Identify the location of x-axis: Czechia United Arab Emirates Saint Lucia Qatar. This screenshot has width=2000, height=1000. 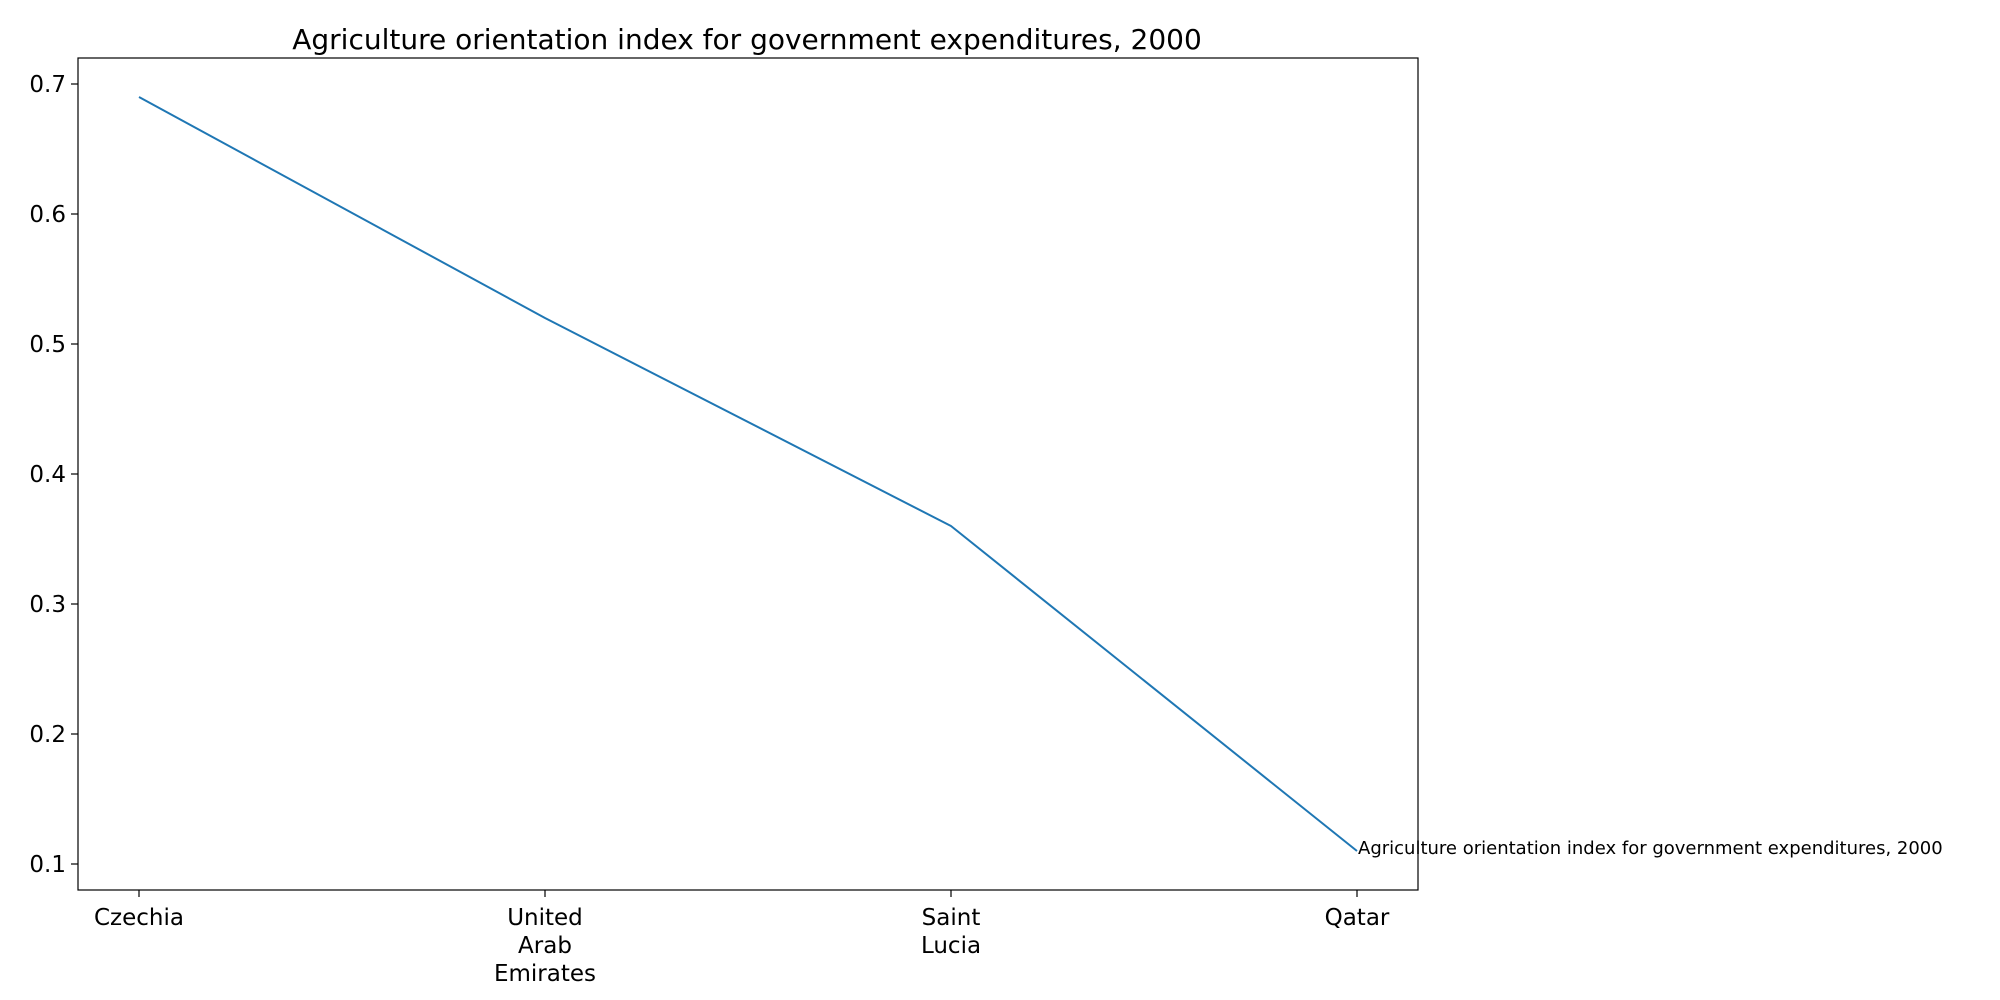
(742, 938).